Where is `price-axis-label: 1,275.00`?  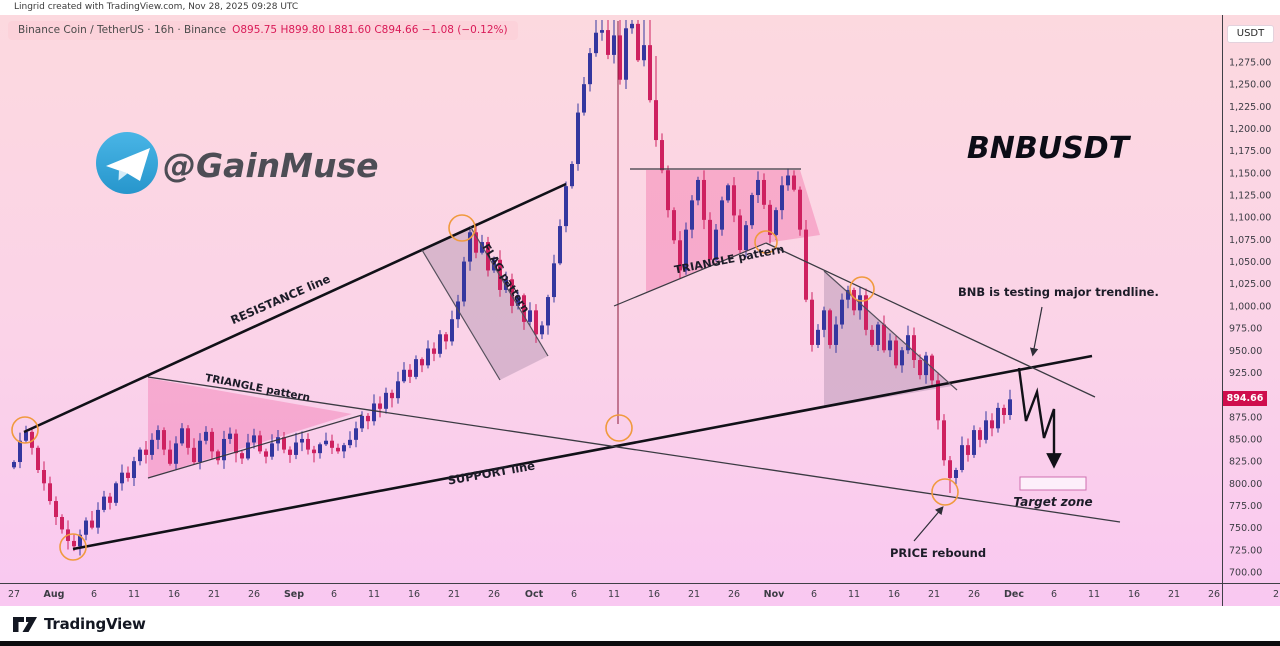 price-axis-label: 1,275.00 is located at coordinates (1250, 63).